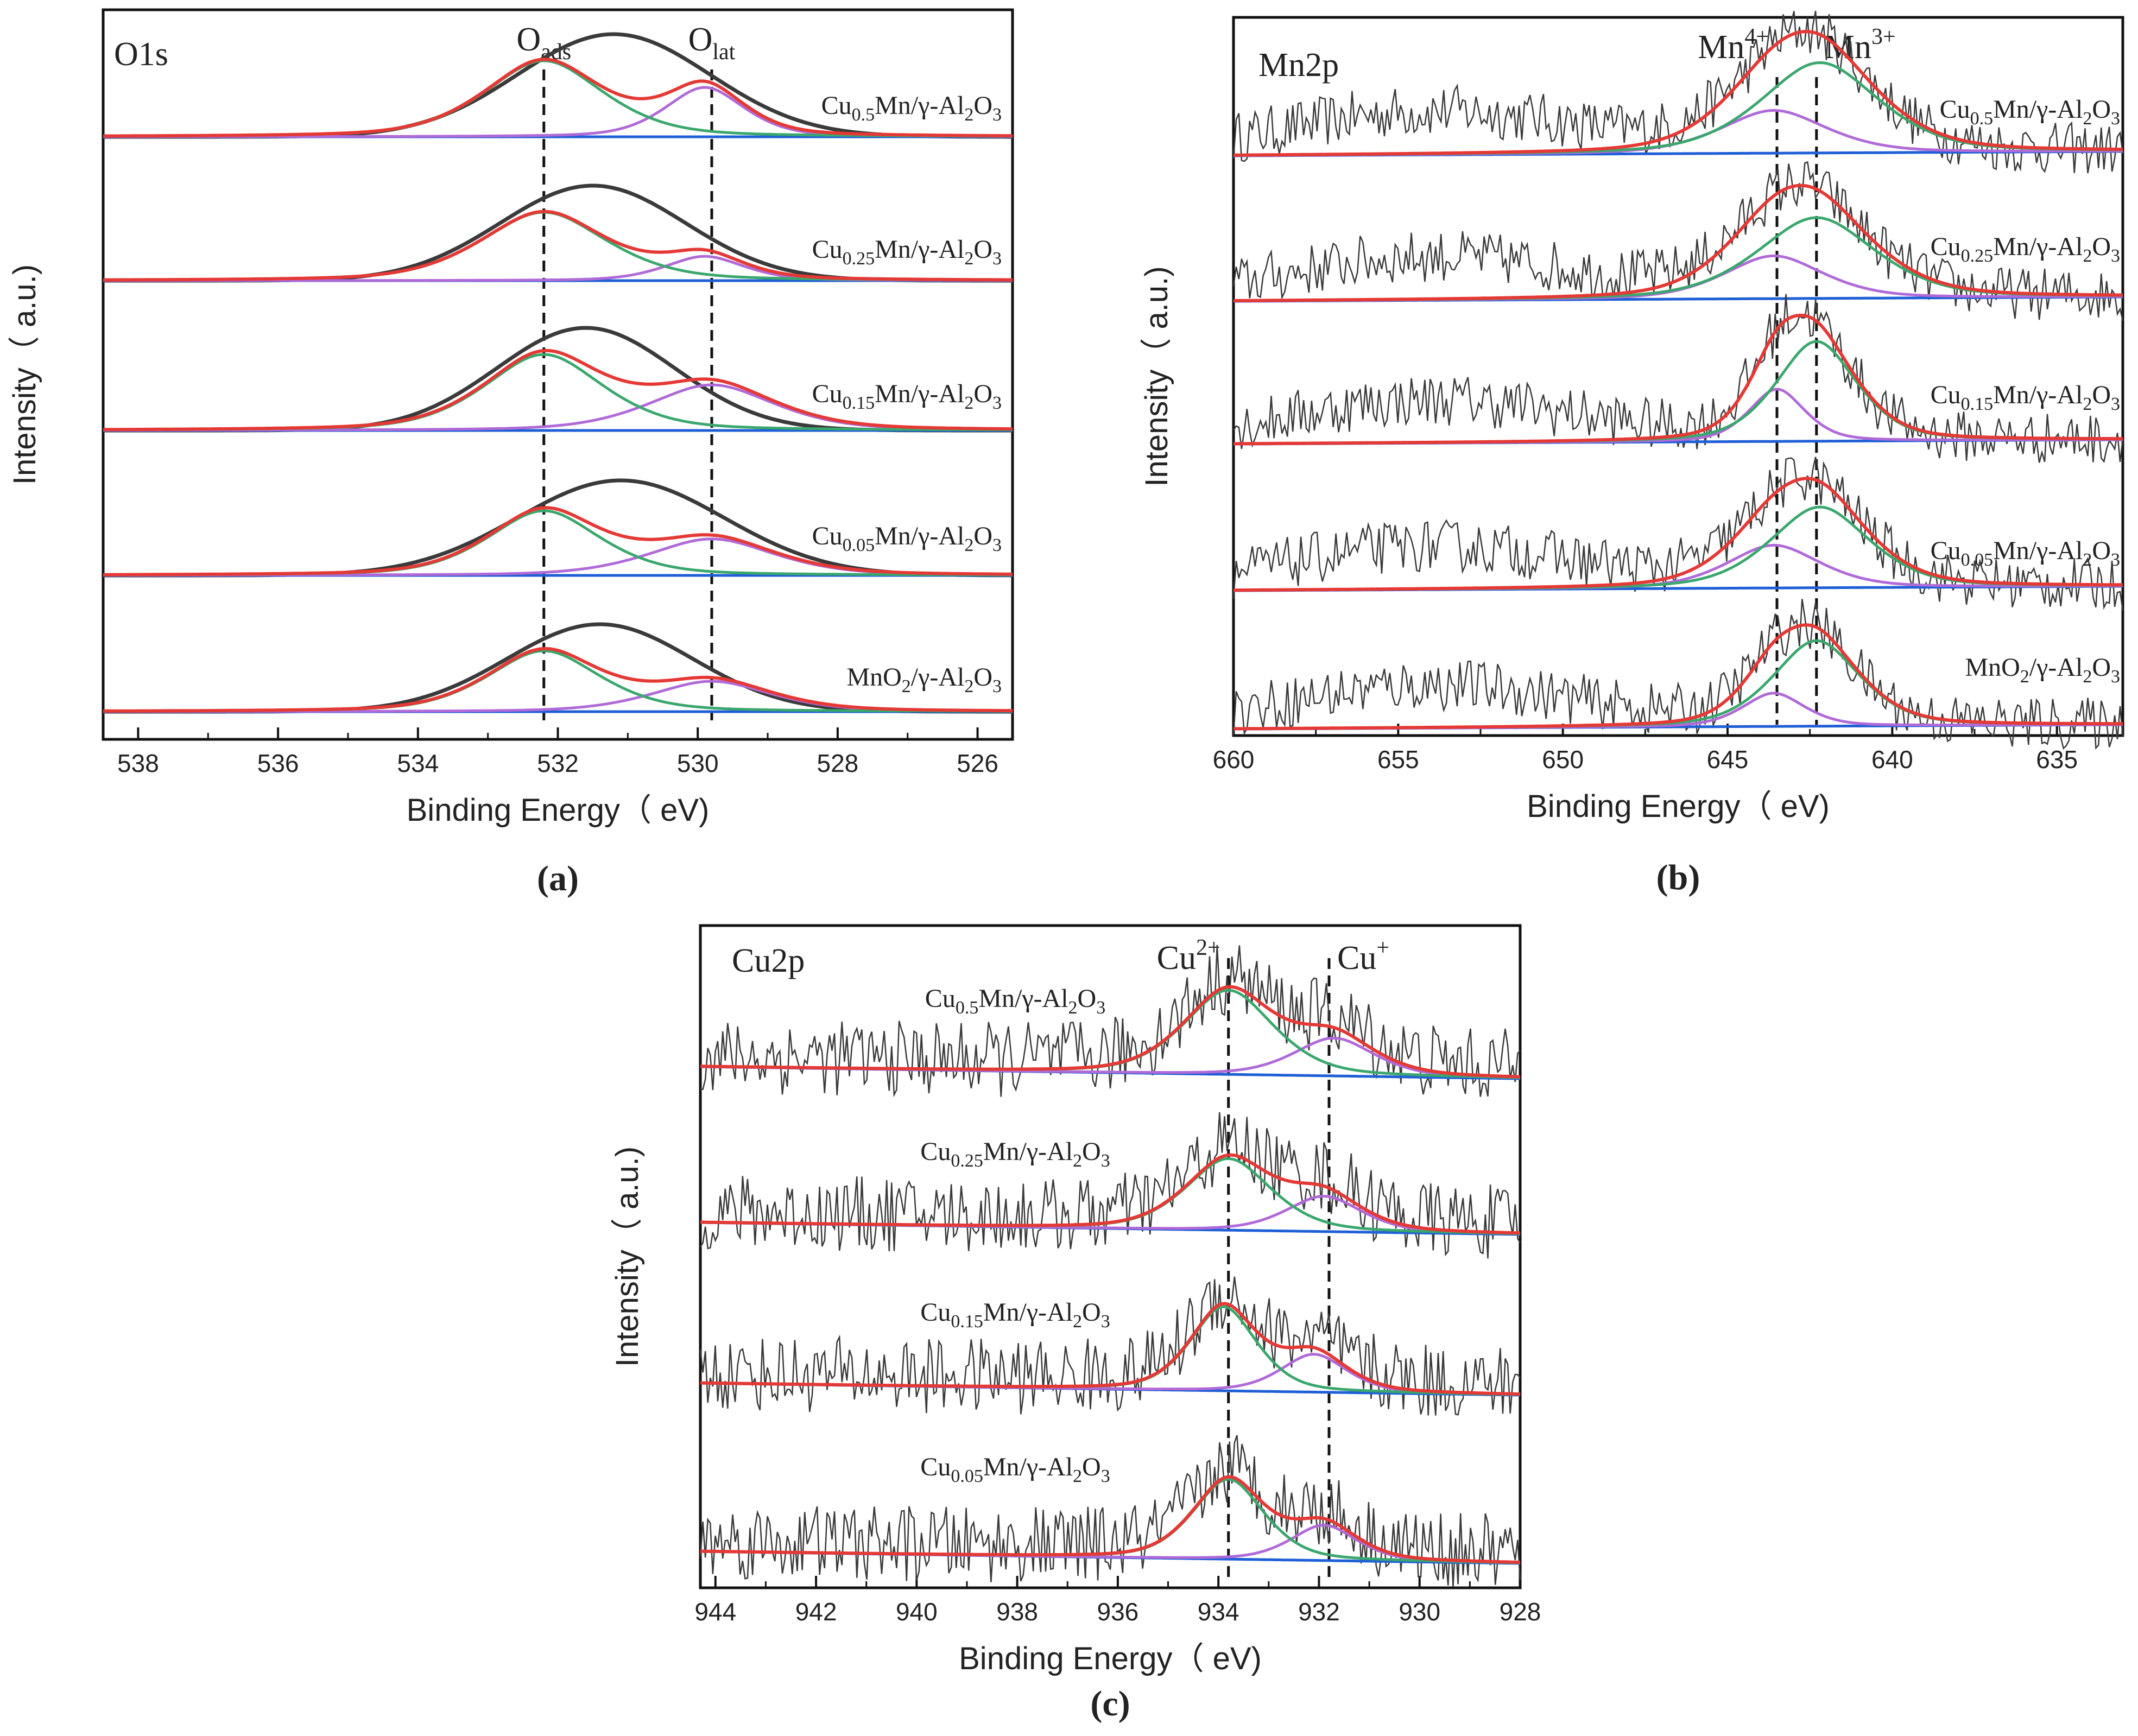 The width and height of the screenshot is (2138, 1736). What do you see at coordinates (138, 763) in the screenshot?
I see `x-tick-label: 538` at bounding box center [138, 763].